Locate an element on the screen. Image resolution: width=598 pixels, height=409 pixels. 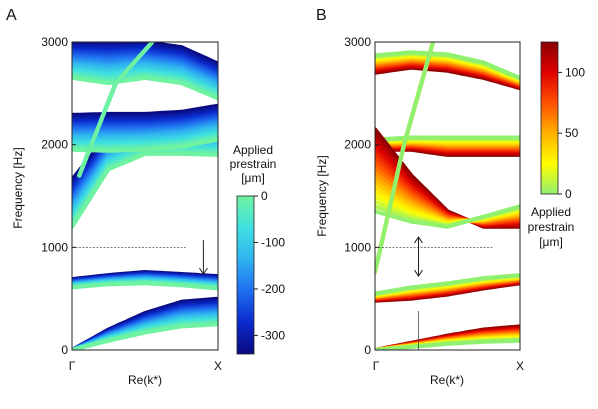
colorbar: 0 50 100 Applied prestrain [μm] is located at coordinates (556, 145).